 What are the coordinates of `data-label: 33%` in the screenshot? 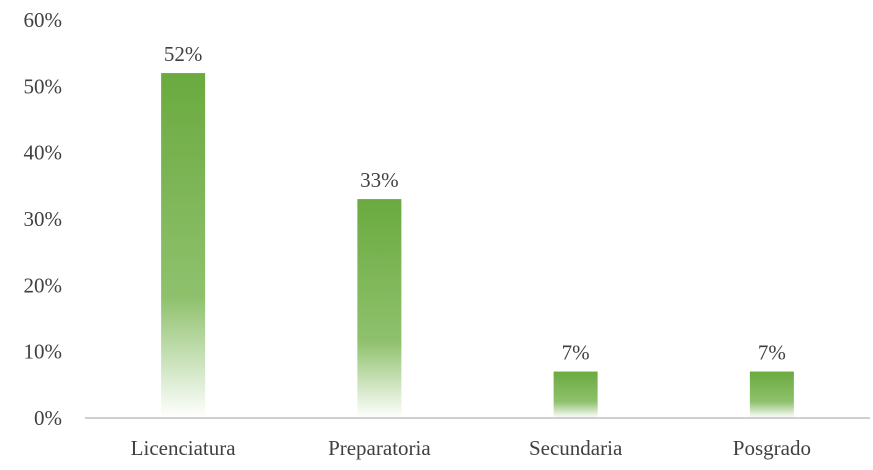 It's located at (379, 180).